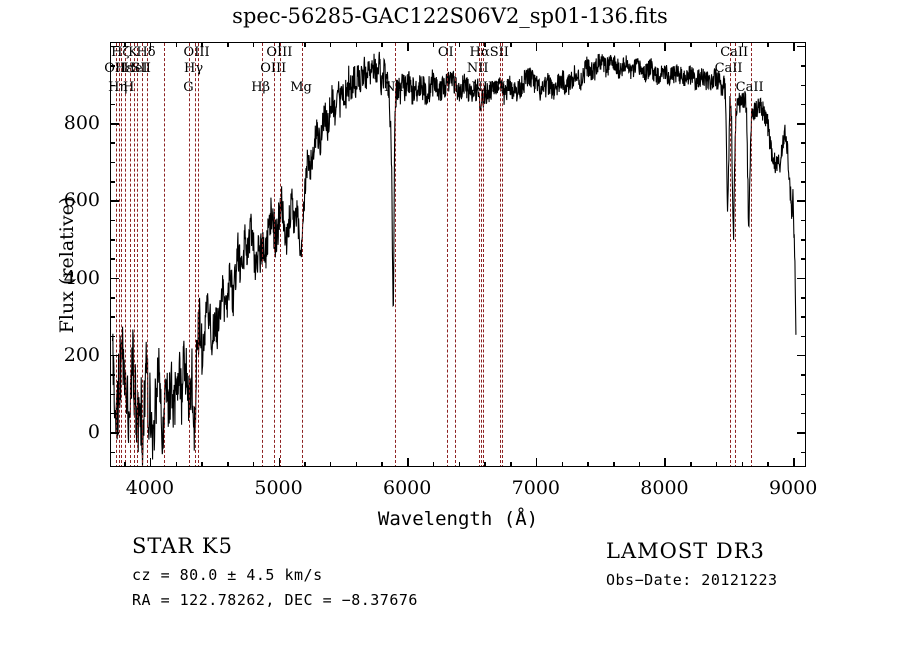  Describe the element at coordinates (728, 68) in the screenshot. I see `spectral-line-label: CaII` at that location.